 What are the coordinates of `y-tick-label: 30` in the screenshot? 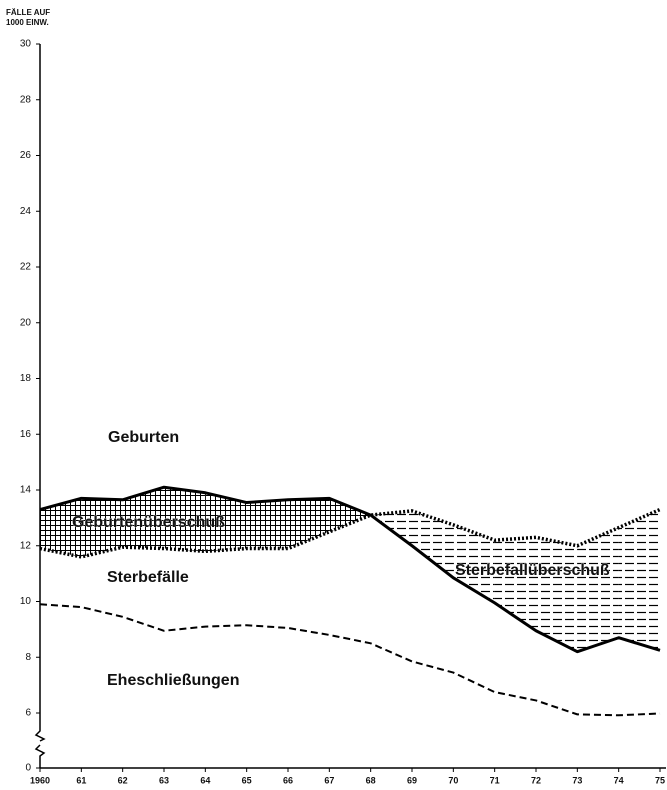 It's located at (26, 44).